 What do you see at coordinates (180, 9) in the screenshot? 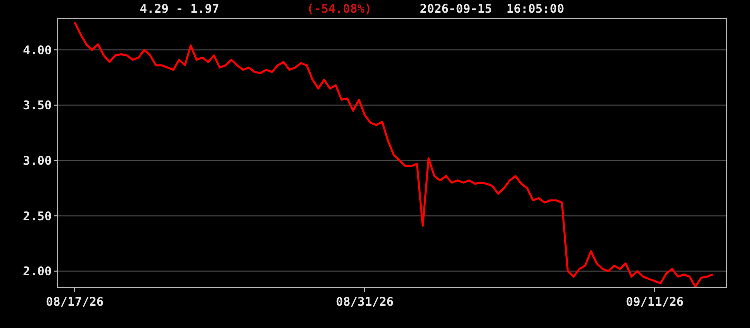
I see `chart-title: 4.29 - 1.97` at bounding box center [180, 9].